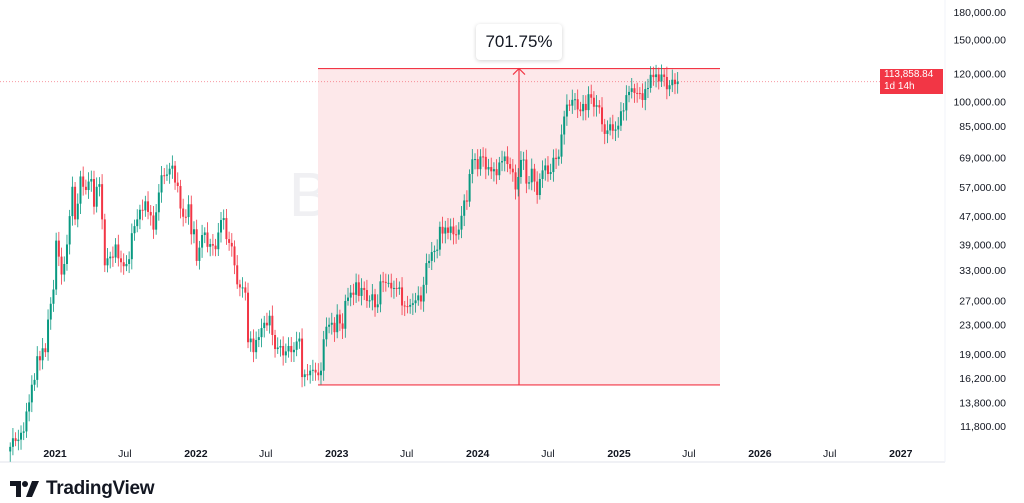 The width and height of the screenshot is (1024, 503). I want to click on time-axis-label: 2026, so click(760, 454).